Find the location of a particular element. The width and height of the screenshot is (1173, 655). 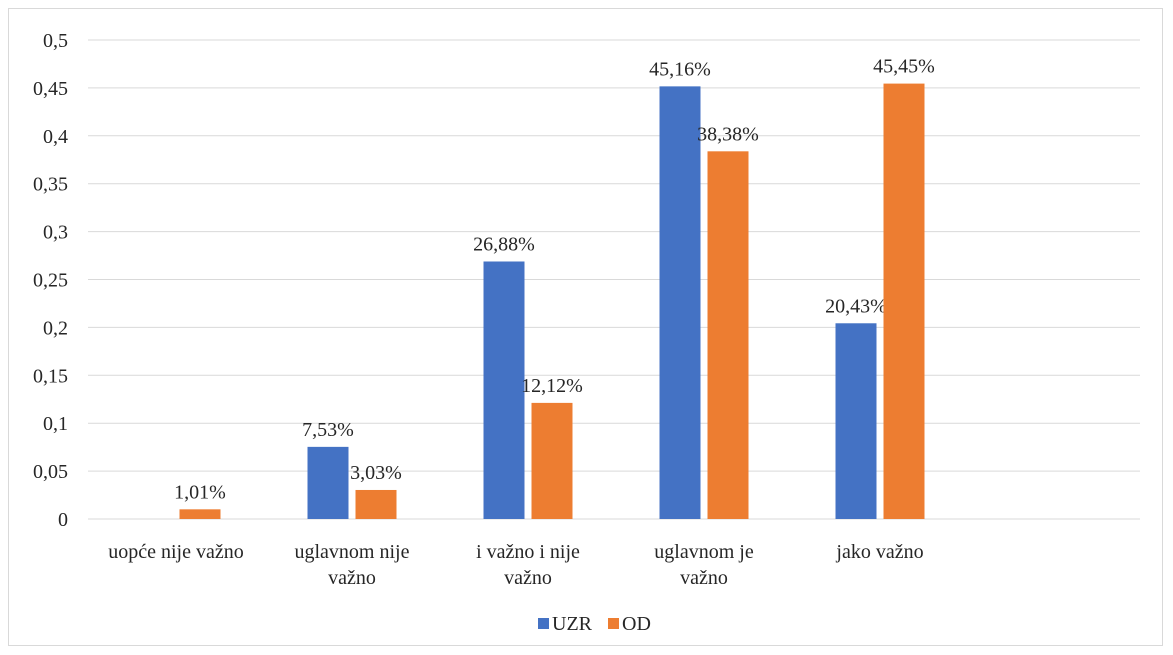

legend-label: UZR is located at coordinates (572, 624).